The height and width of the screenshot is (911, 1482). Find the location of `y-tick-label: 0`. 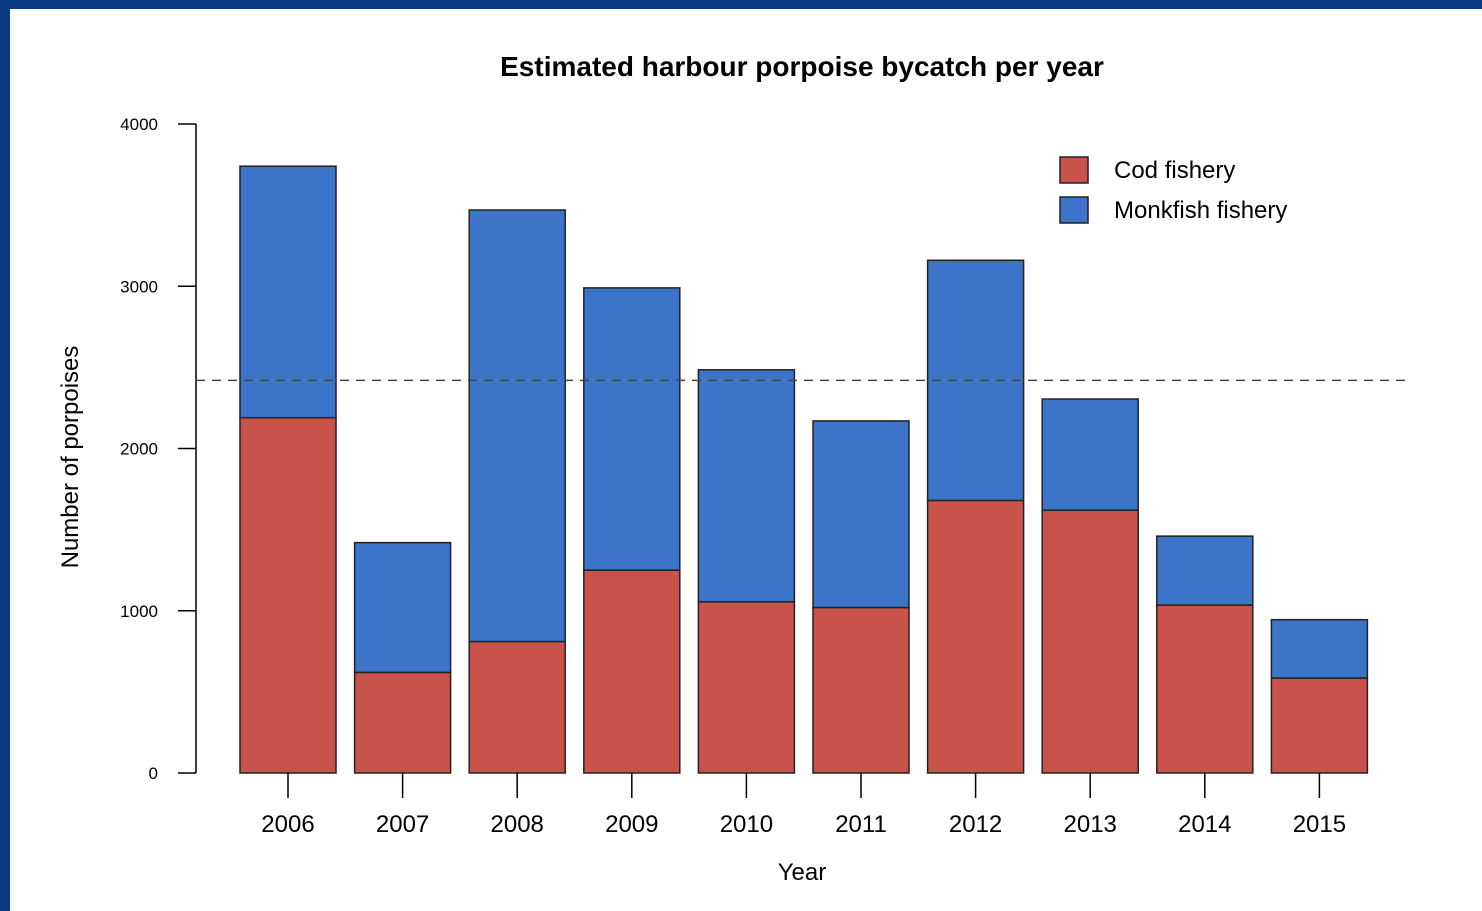

y-tick-label: 0 is located at coordinates (153, 773).